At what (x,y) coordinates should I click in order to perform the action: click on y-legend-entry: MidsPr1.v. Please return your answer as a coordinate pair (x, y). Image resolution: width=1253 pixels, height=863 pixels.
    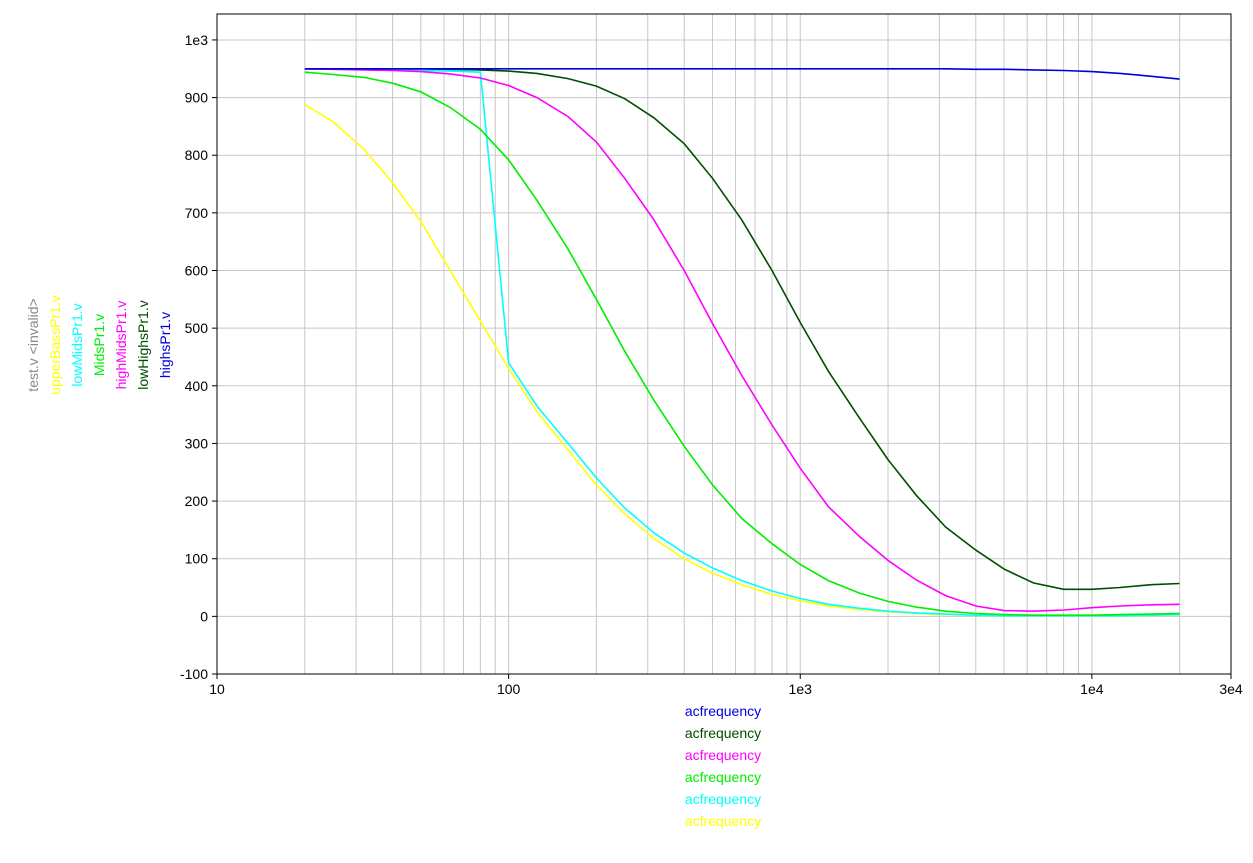
    Looking at the image, I should click on (99, 345).